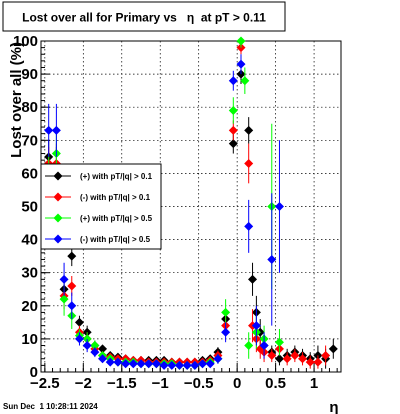 The image size is (400, 414). Describe the element at coordinates (29, 107) in the screenshot. I see `y-tick-label: 80` at that location.